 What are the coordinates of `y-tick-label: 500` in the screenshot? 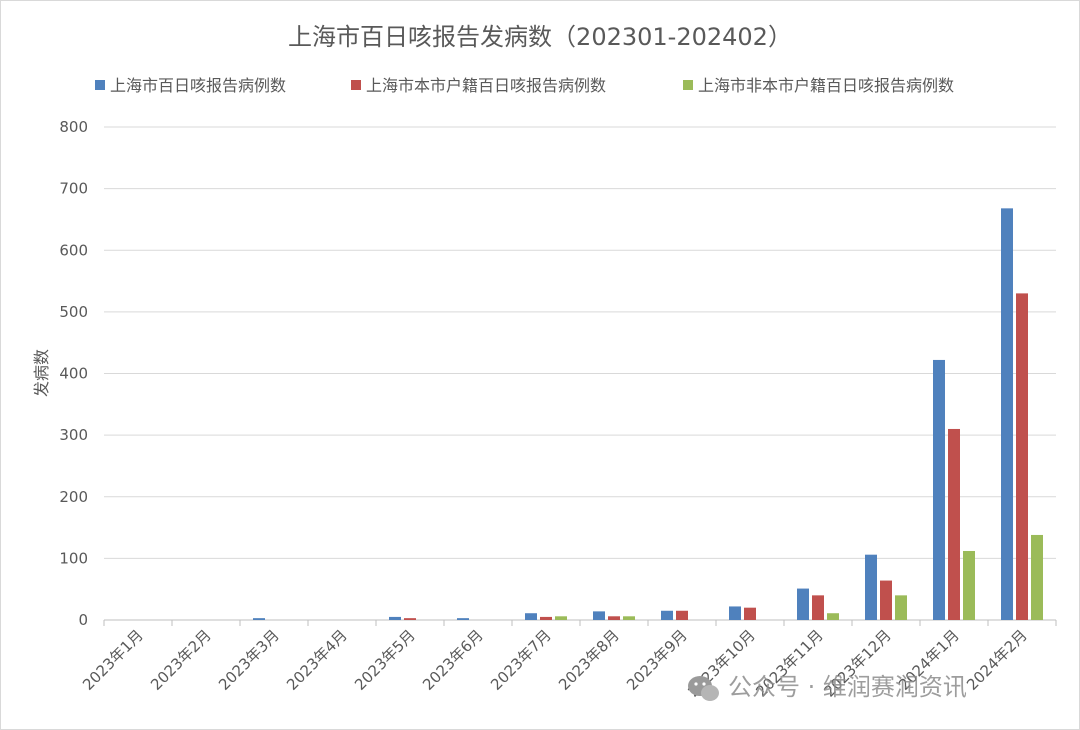 It's located at (73, 312).